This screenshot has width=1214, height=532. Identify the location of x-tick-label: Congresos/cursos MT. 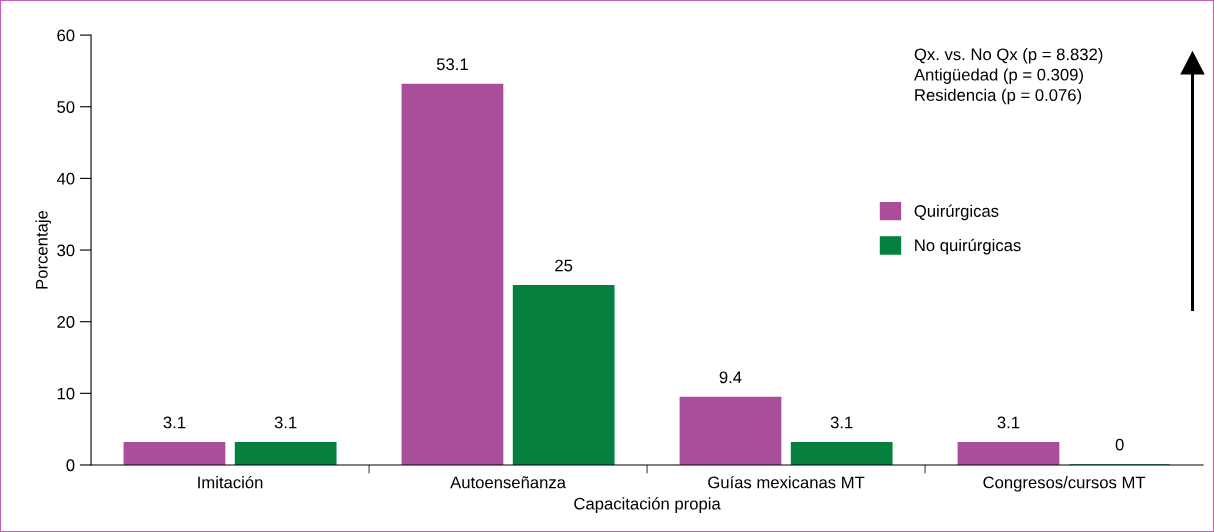
(1064, 484).